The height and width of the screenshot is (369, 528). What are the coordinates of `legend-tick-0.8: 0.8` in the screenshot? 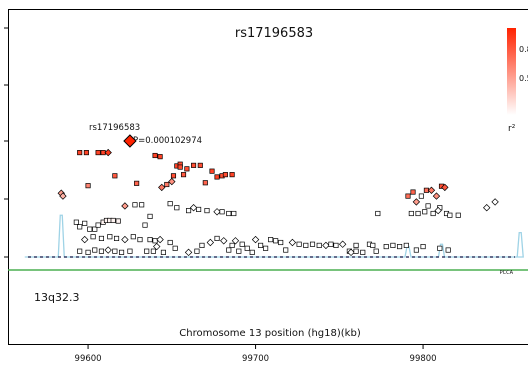 It's located at (523, 49).